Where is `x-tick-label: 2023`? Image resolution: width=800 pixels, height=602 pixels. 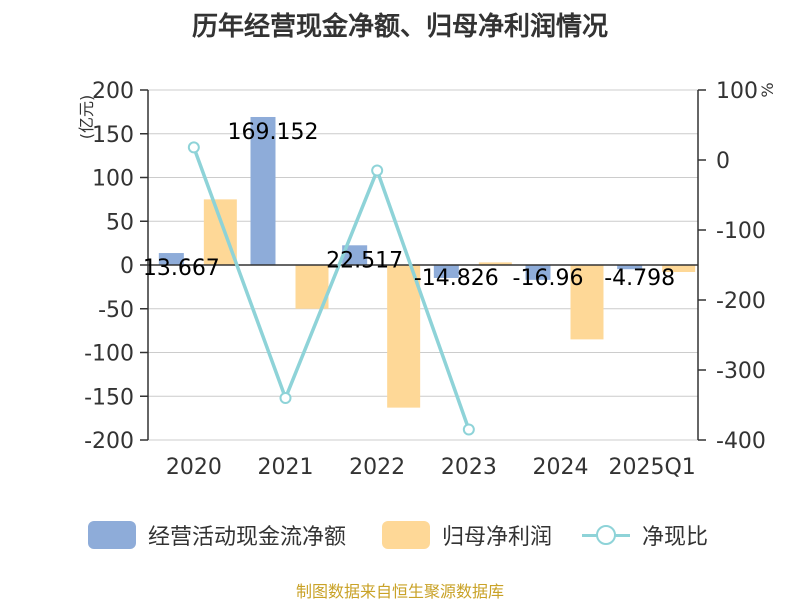
x-tick-label: 2023 is located at coordinates (469, 467).